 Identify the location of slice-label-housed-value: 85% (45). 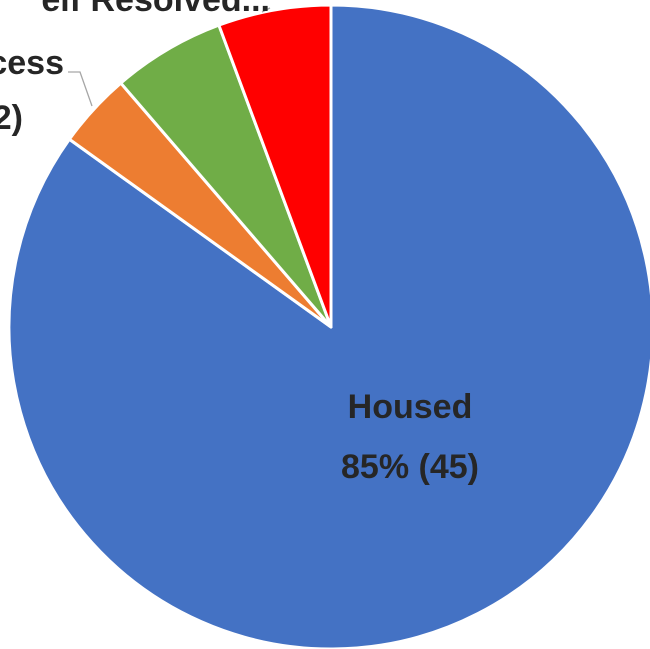
(410, 467).